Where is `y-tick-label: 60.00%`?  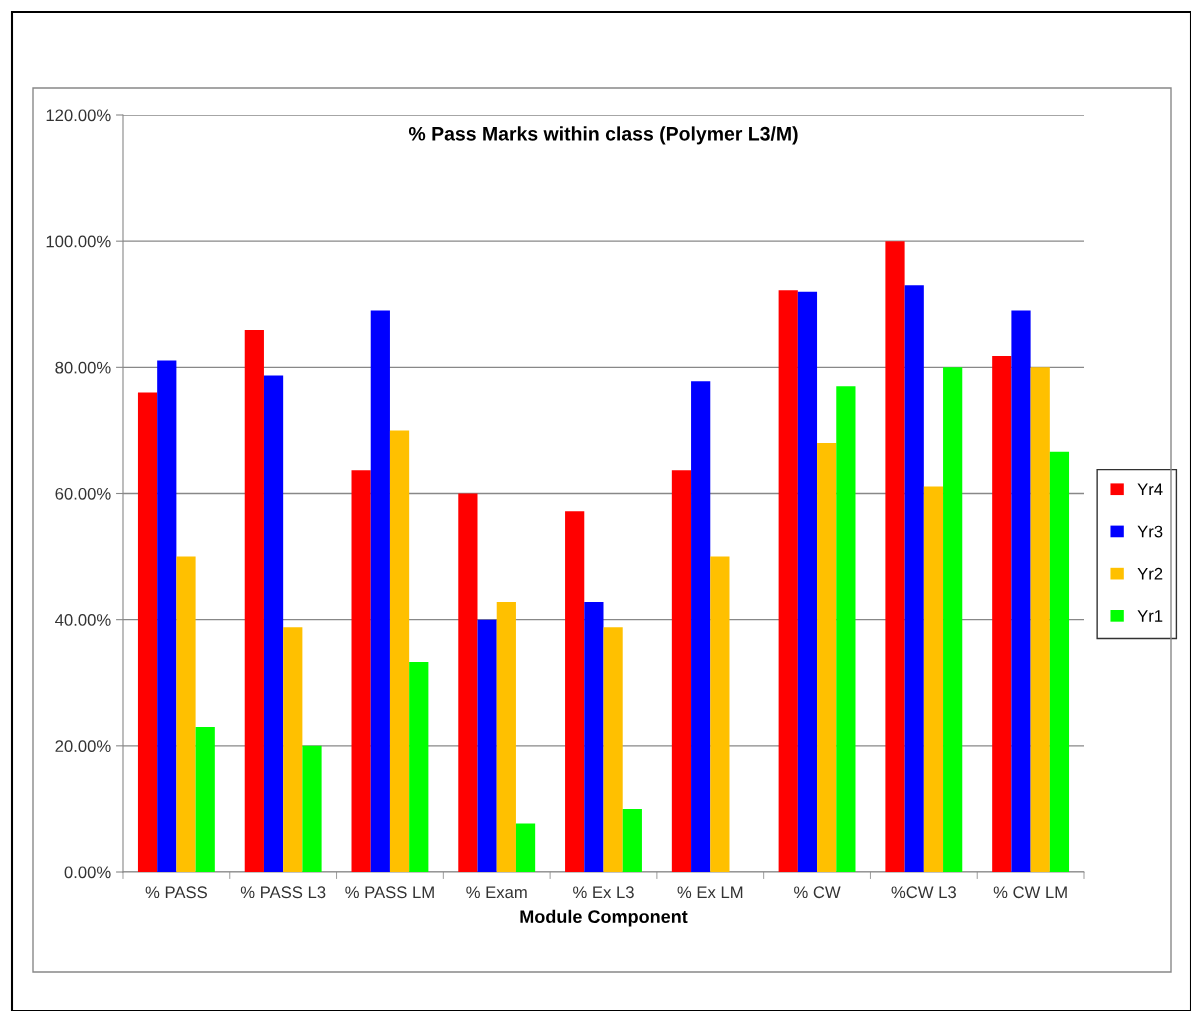 y-tick-label: 60.00% is located at coordinates (83, 493).